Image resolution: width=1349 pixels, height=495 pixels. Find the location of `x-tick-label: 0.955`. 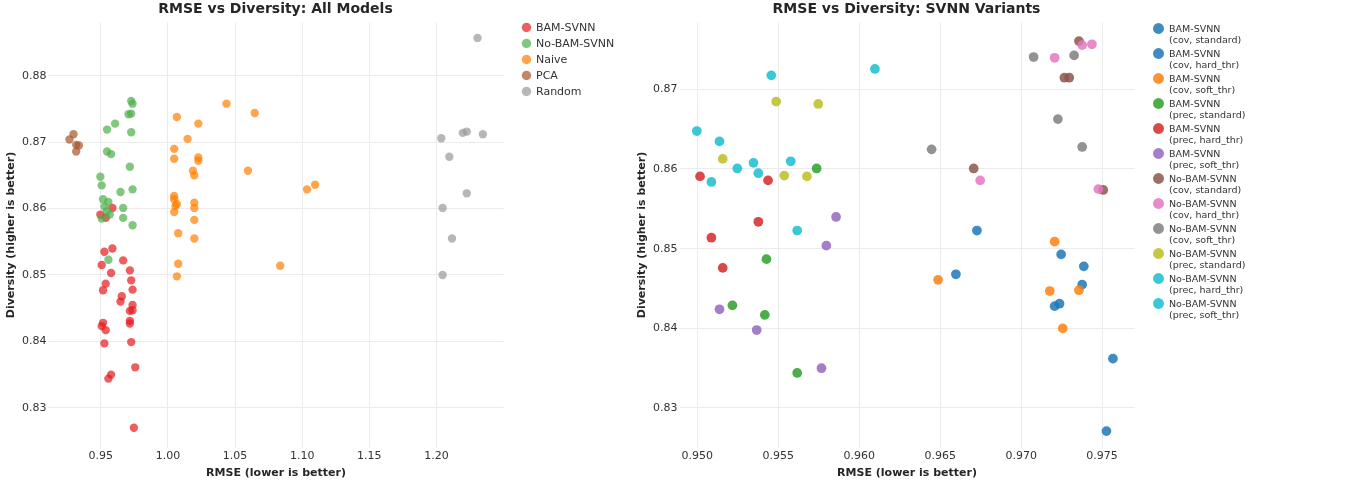

x-tick-label: 0.955 is located at coordinates (778, 455).